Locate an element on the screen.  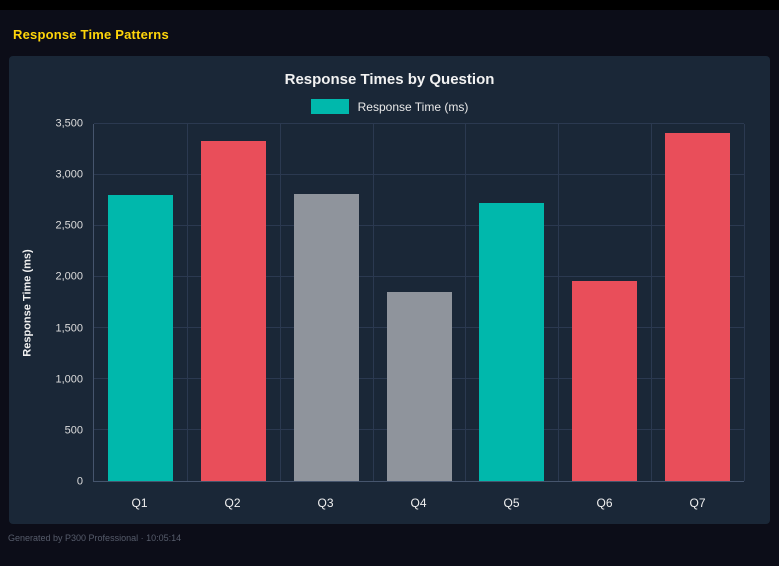
bar-cell-q5 is located at coordinates (511, 302).